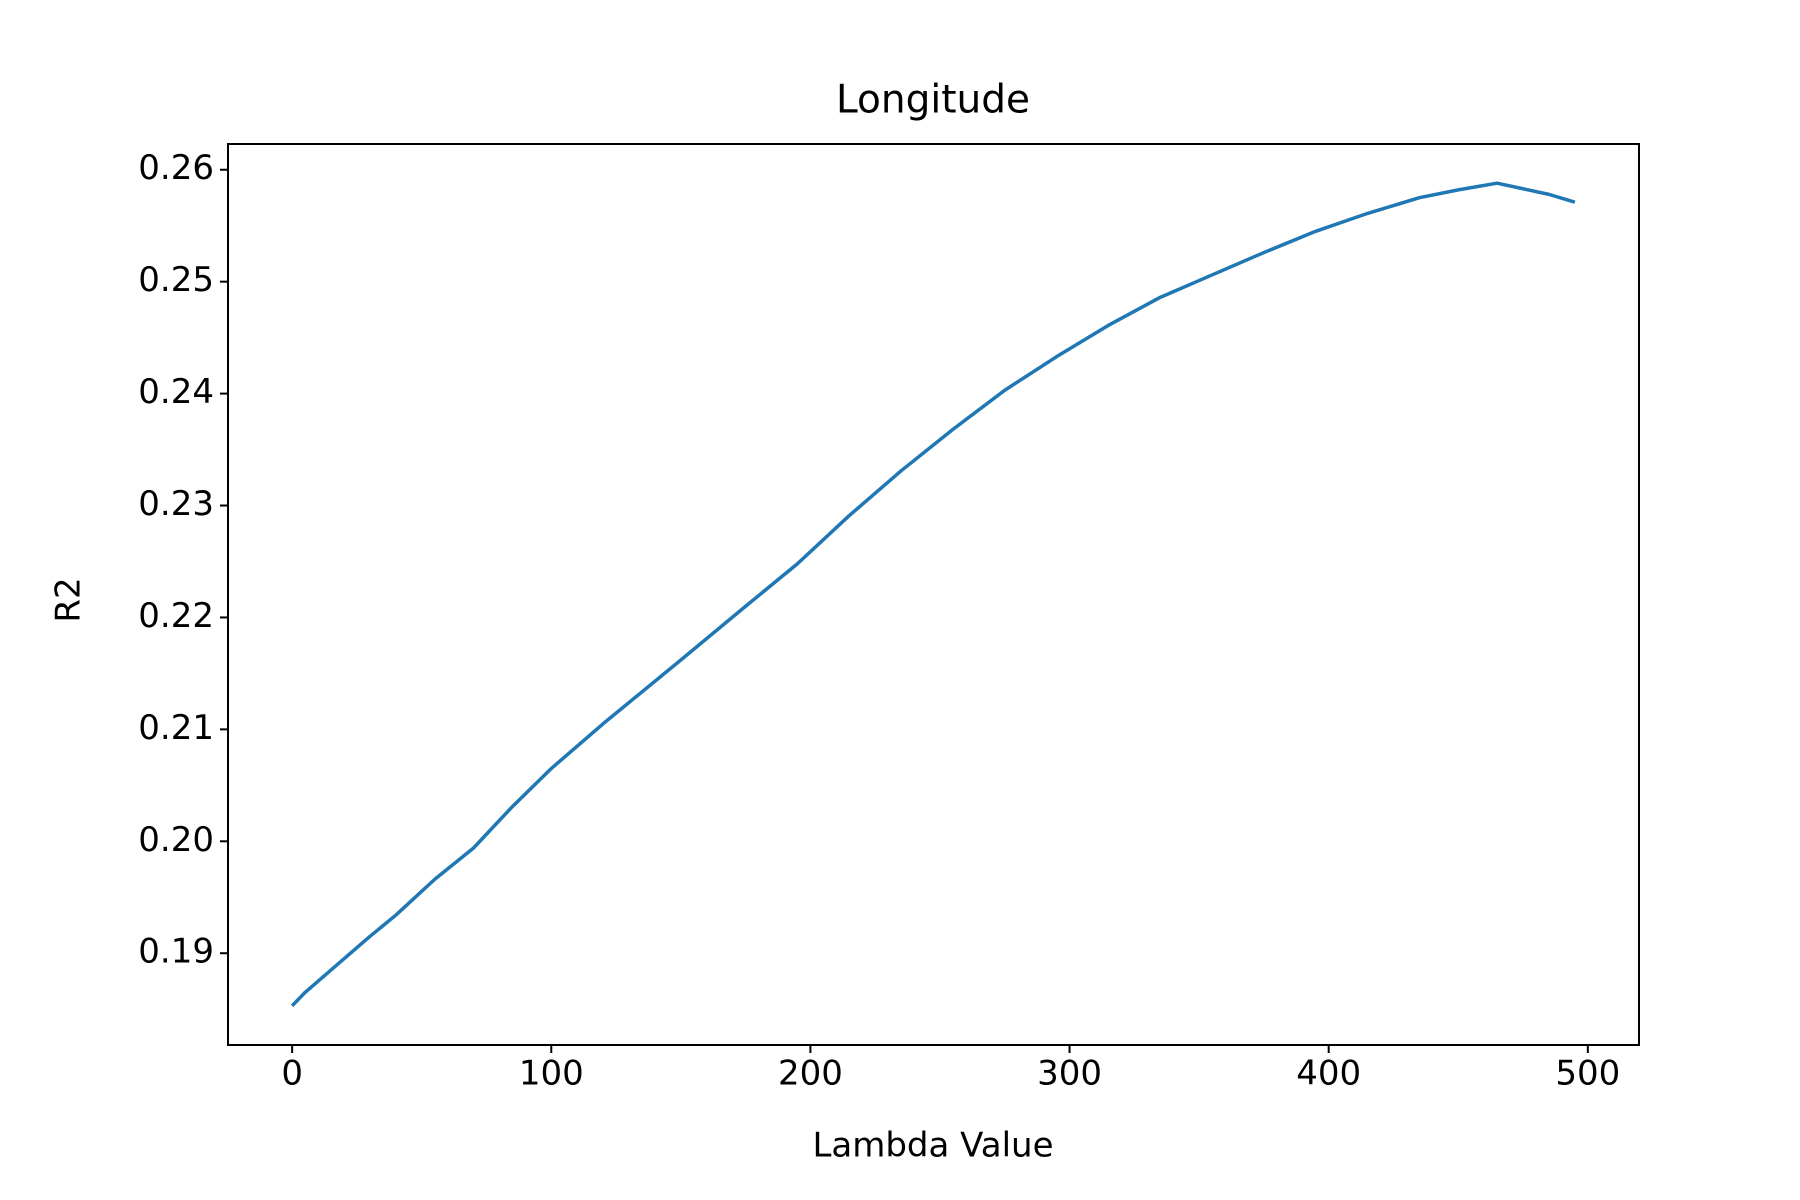 The width and height of the screenshot is (1800, 1200). I want to click on x-tick-label: 500, so click(1587, 1074).